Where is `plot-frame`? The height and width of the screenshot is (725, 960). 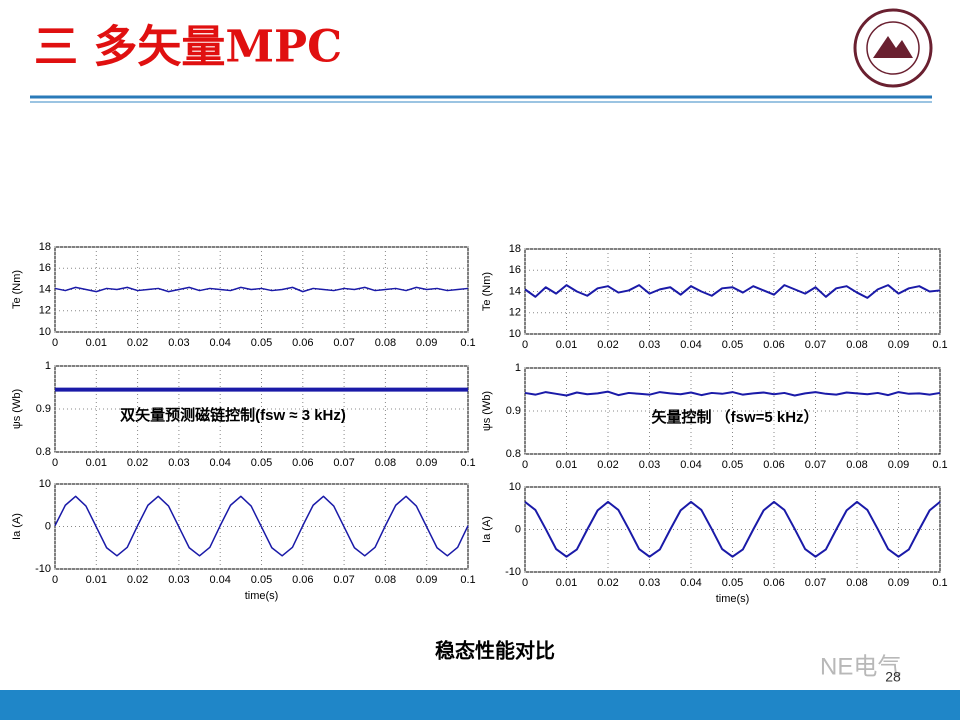 plot-frame is located at coordinates (732, 411).